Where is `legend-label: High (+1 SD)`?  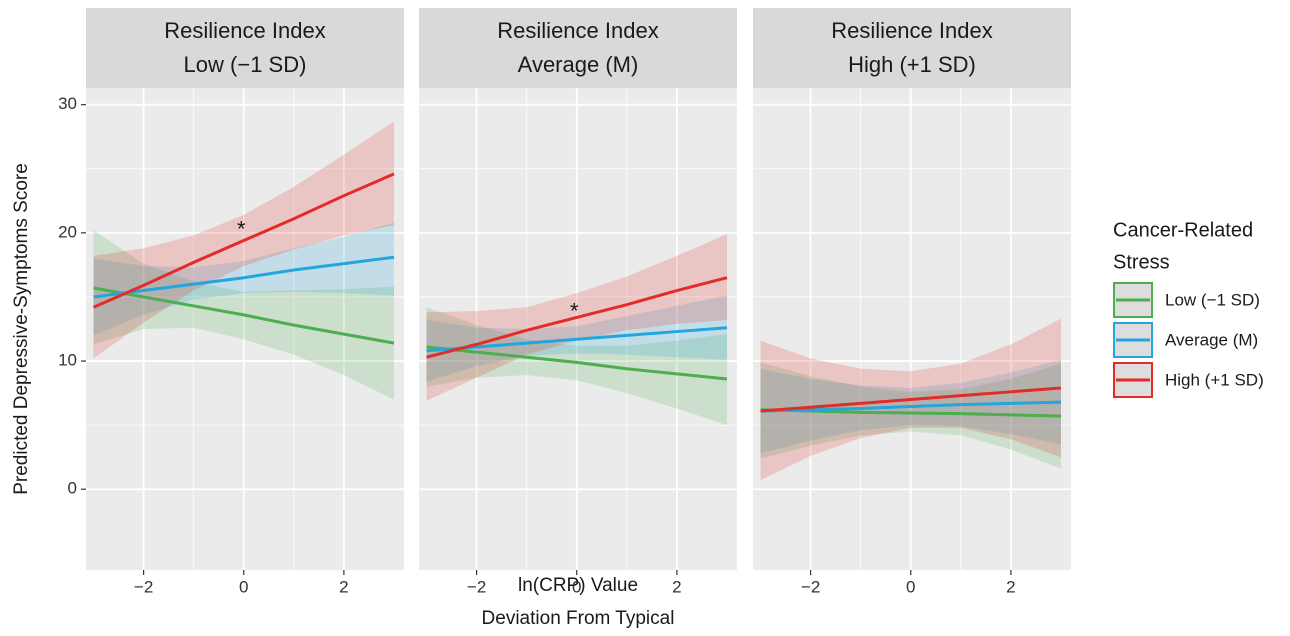 legend-label: High (+1 SD) is located at coordinates (1214, 379).